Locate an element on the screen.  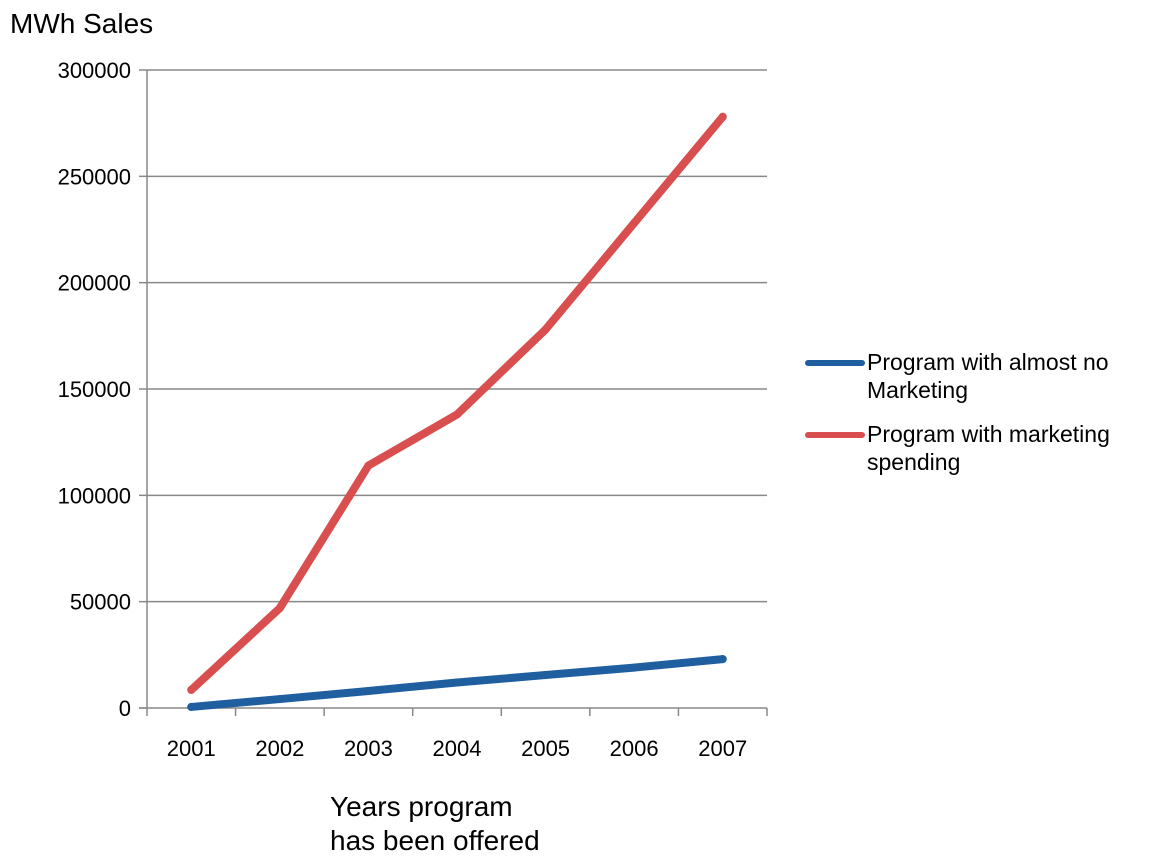
y-tick-label: 150000 is located at coordinates (94, 389).